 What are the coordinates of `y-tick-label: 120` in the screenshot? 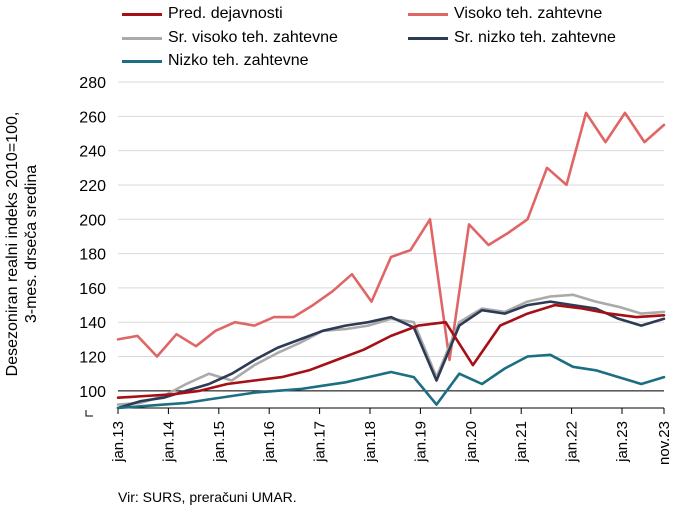 It's located at (92, 358).